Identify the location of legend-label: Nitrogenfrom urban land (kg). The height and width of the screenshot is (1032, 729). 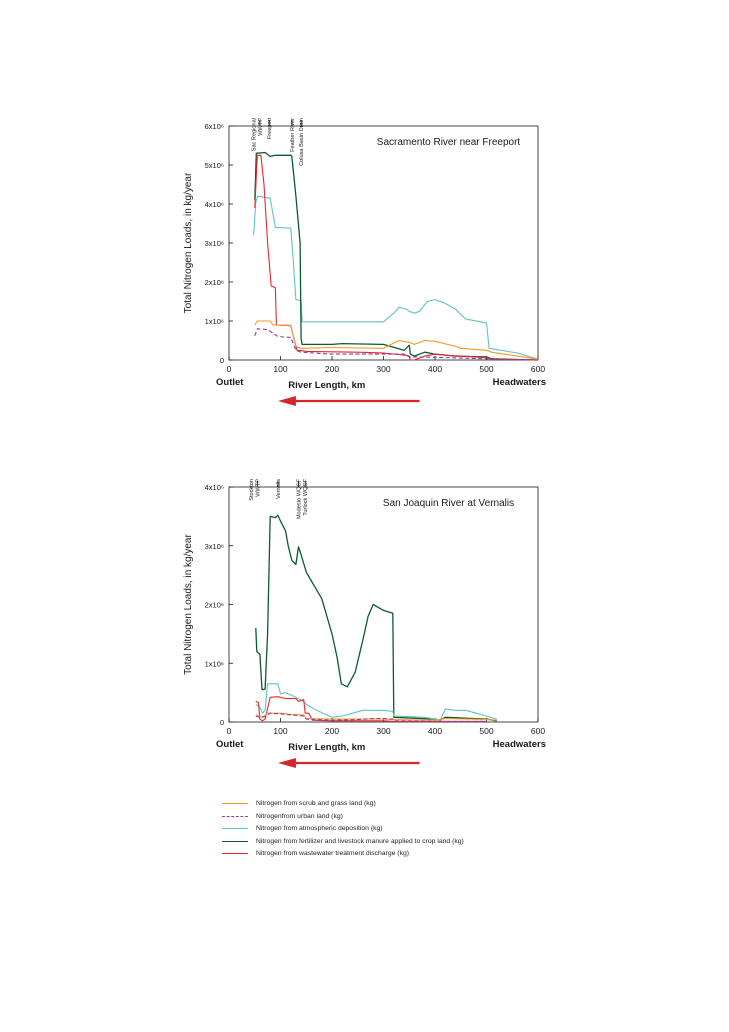
(299, 816).